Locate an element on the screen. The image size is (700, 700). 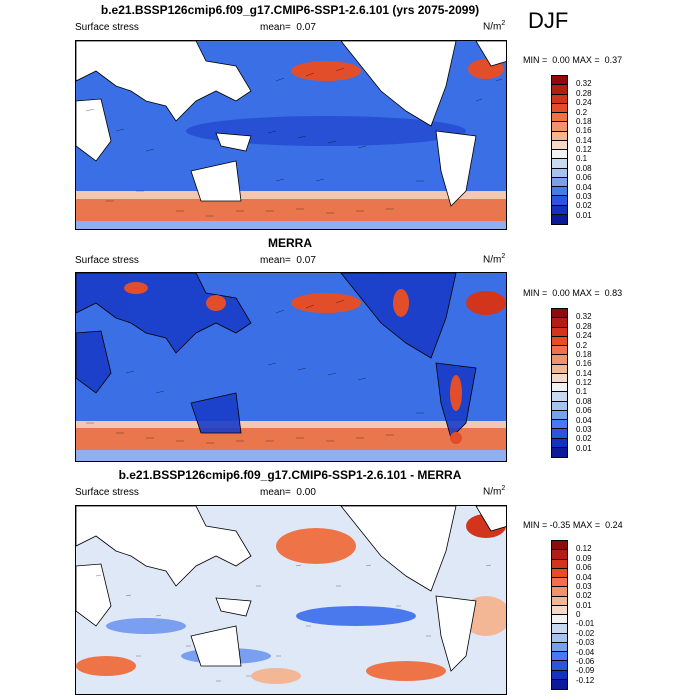
colorbar-tick-label: -0.01 is located at coordinates (585, 624).